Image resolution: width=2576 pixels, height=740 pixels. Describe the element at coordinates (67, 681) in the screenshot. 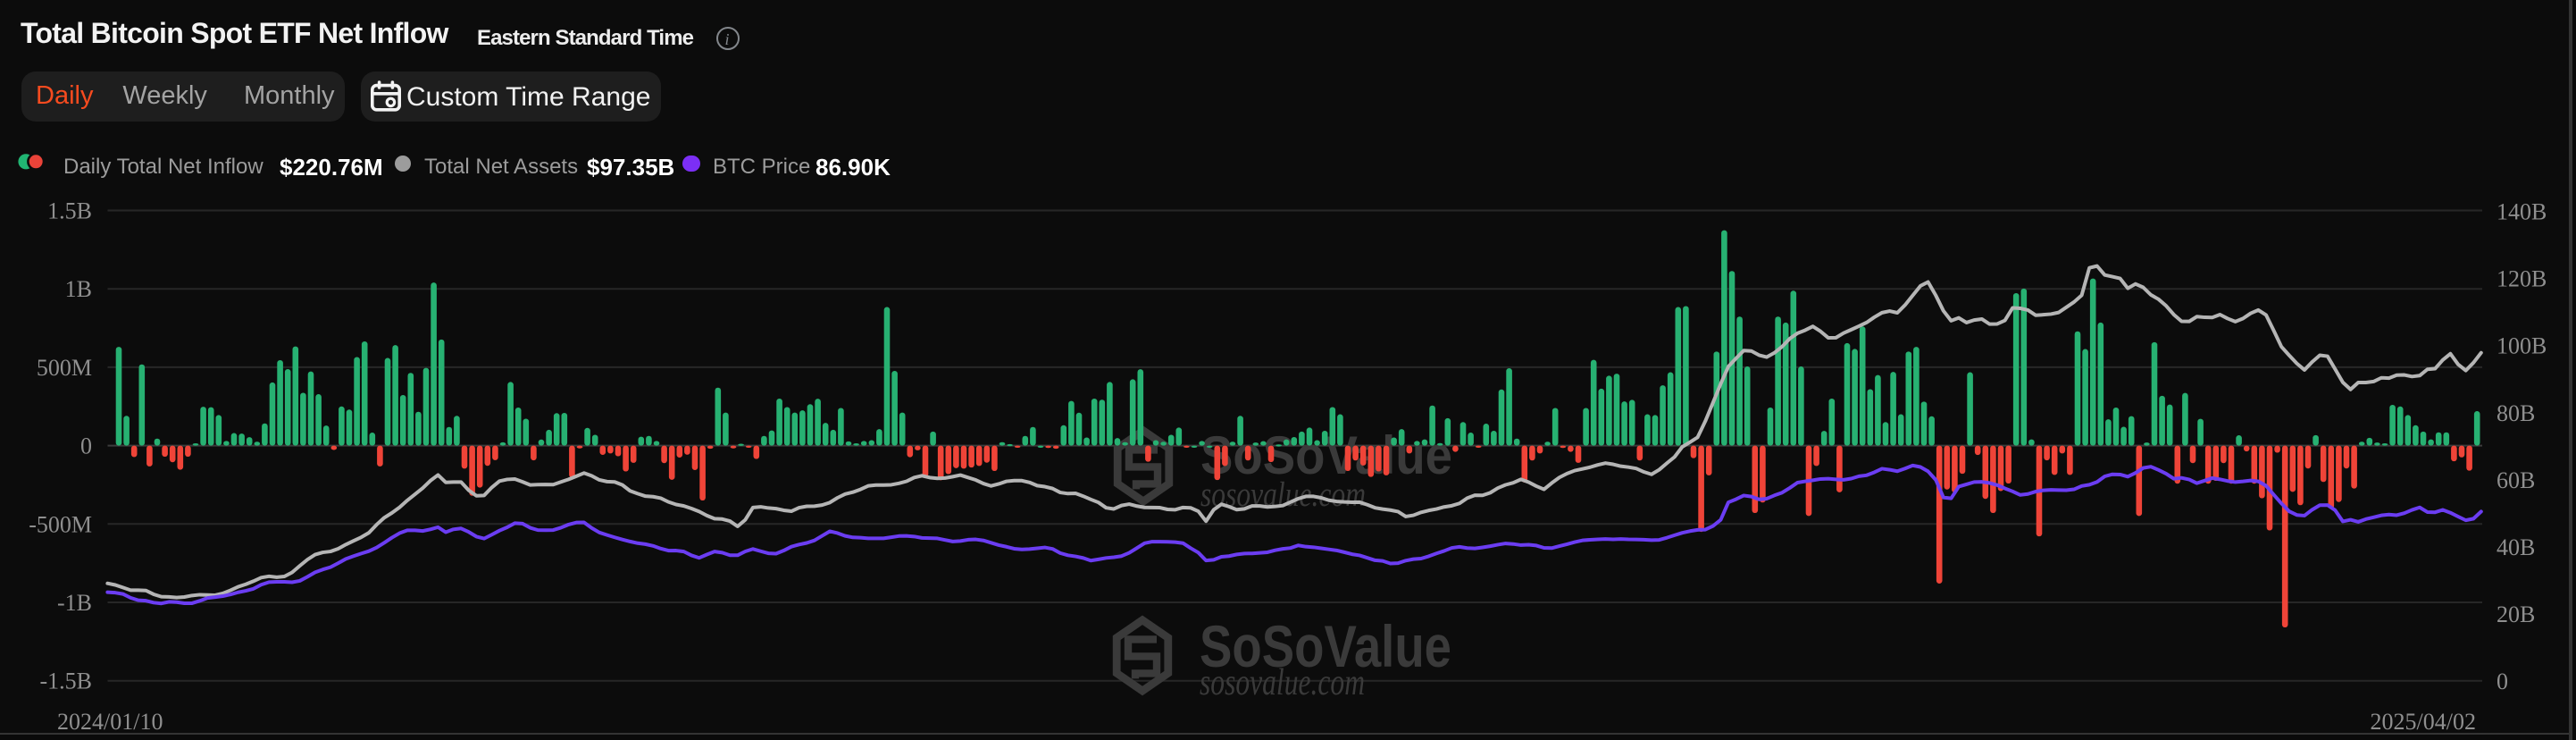

I see `svg-text: -1.5B` at that location.